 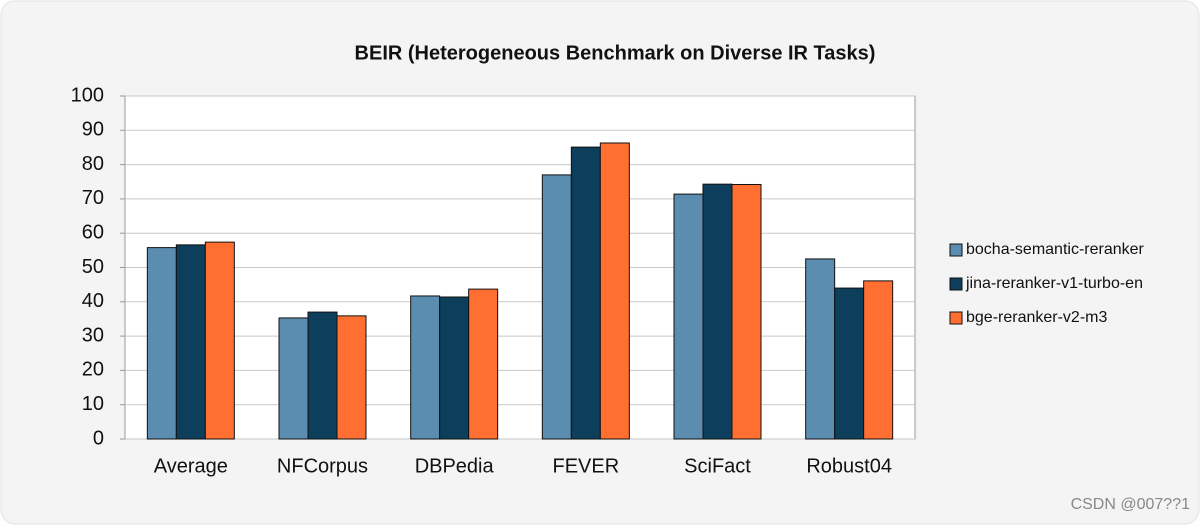 I want to click on y-tick-label: 70, so click(x=93, y=198).